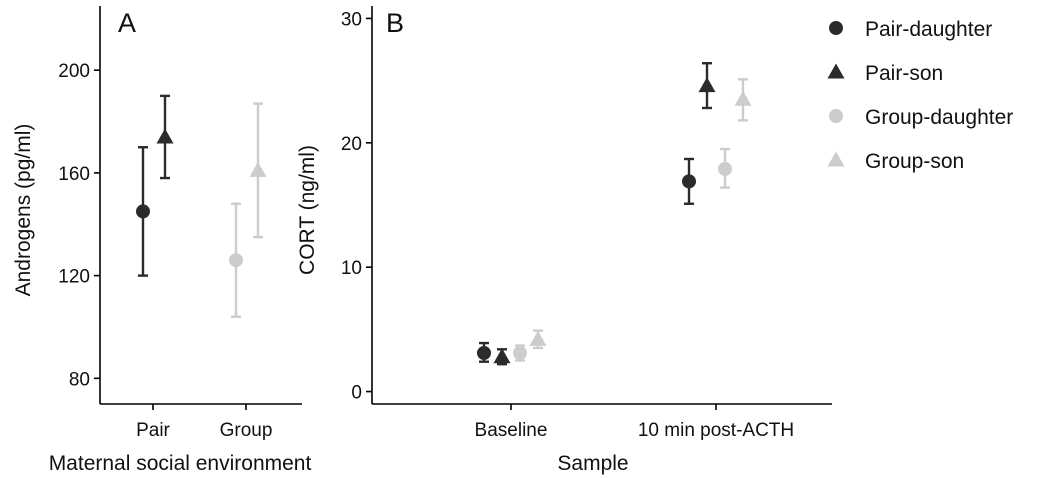  What do you see at coordinates (356, 393) in the screenshot?
I see `panel-b-y-tick-label: 0` at bounding box center [356, 393].